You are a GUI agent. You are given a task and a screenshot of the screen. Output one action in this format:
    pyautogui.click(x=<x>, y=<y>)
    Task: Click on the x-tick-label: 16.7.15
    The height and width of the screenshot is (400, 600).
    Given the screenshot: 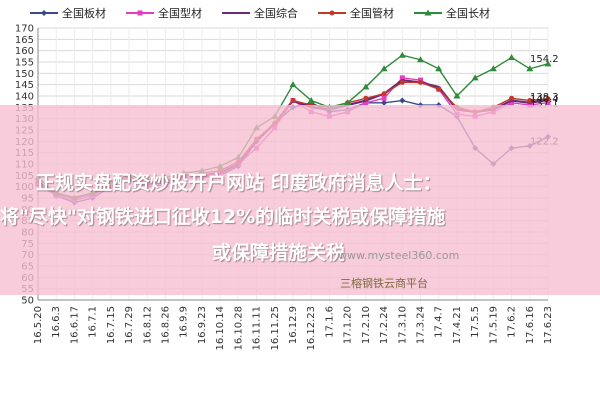 What is the action you would take?
    pyautogui.click(x=111, y=325)
    